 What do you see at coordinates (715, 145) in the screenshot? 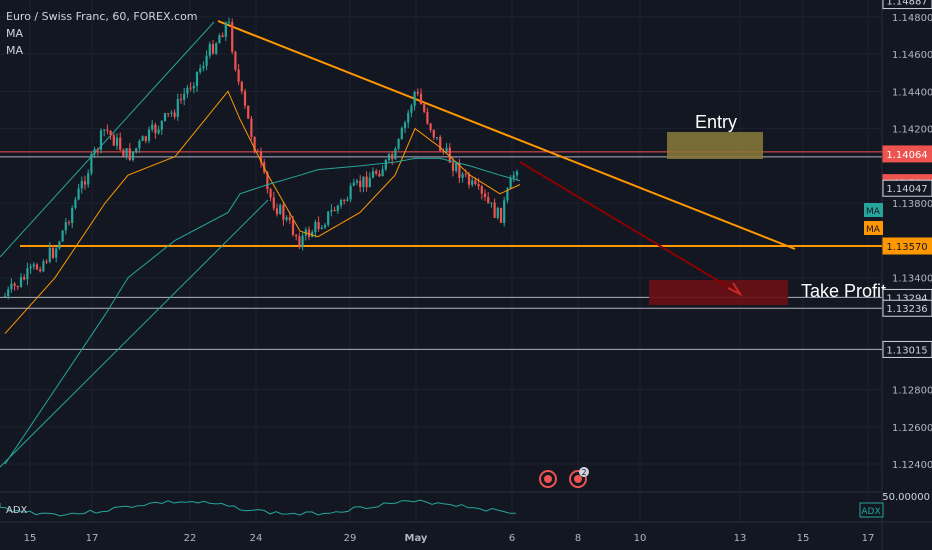
I see `entry-zone` at bounding box center [715, 145].